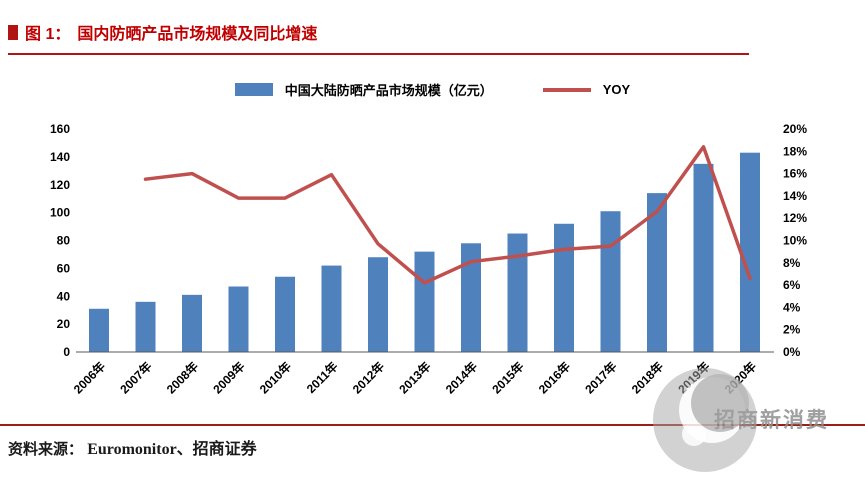 Image resolution: width=865 pixels, height=484 pixels. What do you see at coordinates (792, 285) in the screenshot?
I see `right-axis-tick: 6%` at bounding box center [792, 285].